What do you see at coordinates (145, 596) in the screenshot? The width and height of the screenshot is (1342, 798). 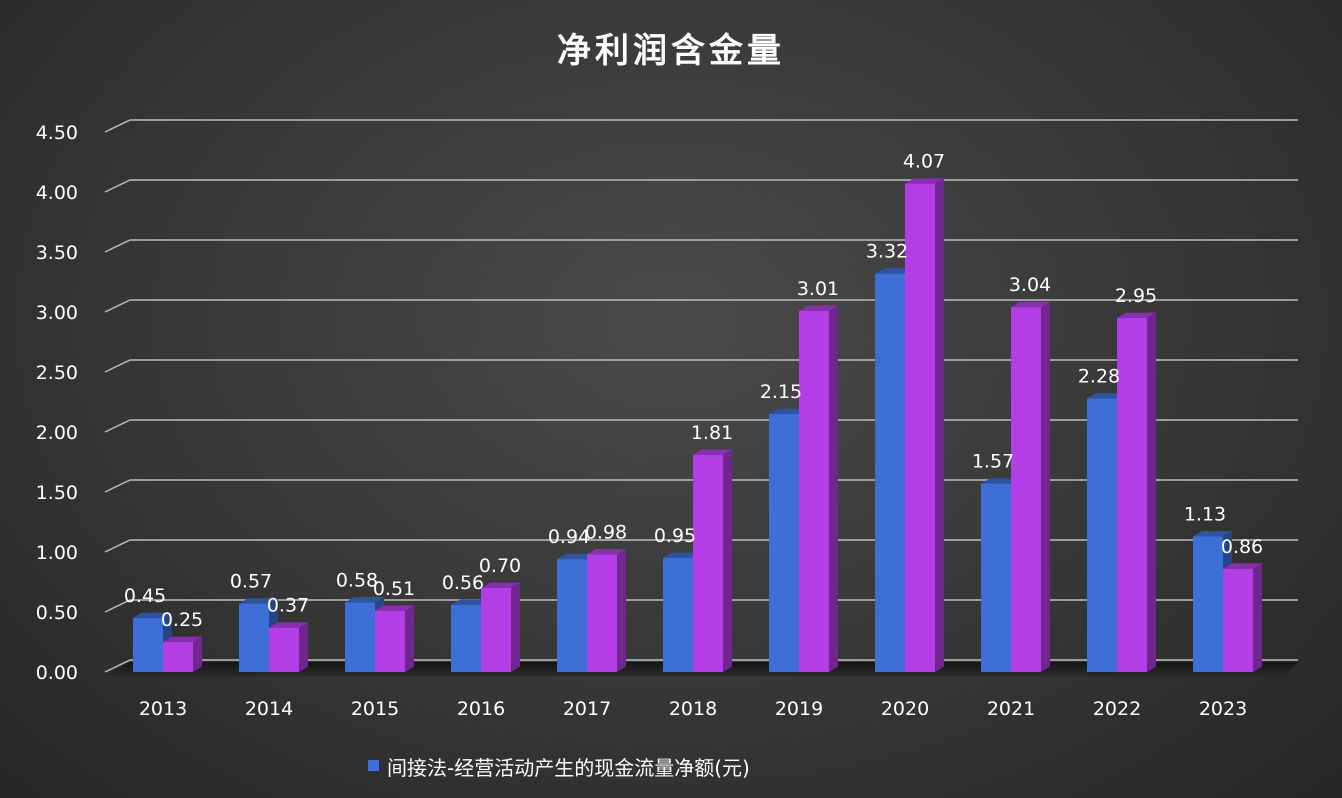 I see `data-label: 0.45` at bounding box center [145, 596].